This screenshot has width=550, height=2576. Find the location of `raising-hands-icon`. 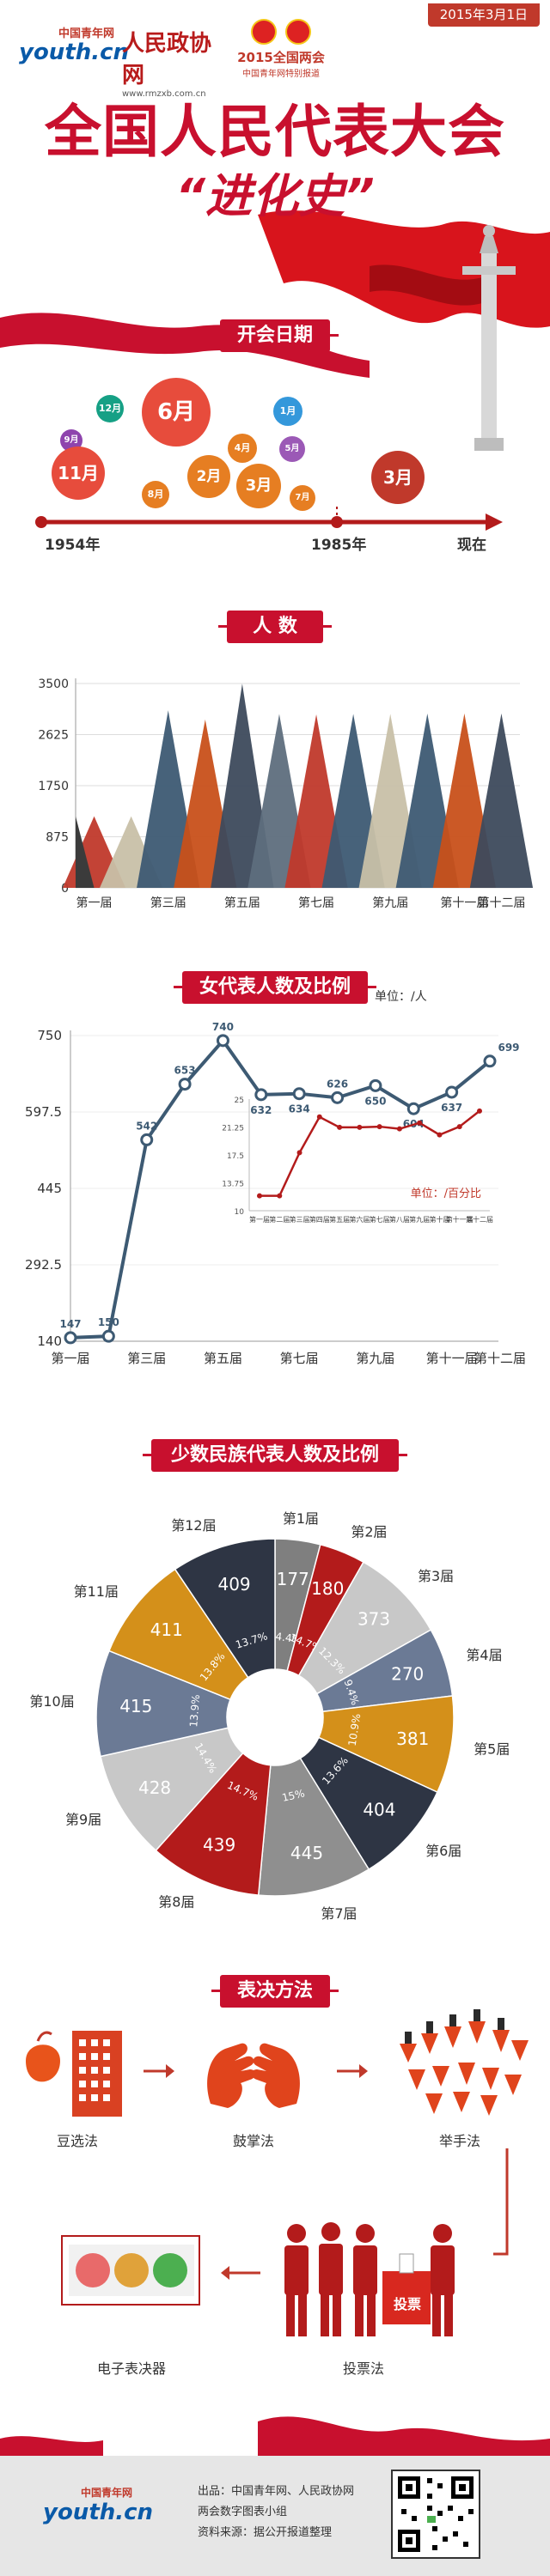

raising-hands-icon is located at coordinates (464, 2062).